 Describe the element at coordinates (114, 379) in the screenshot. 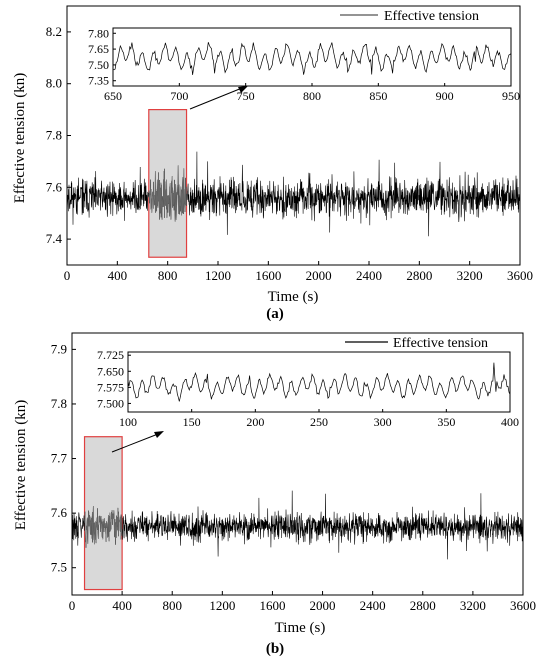

I see `panel-b-inset-y-axis: 7.500 7.575 7.650 7.725` at that location.